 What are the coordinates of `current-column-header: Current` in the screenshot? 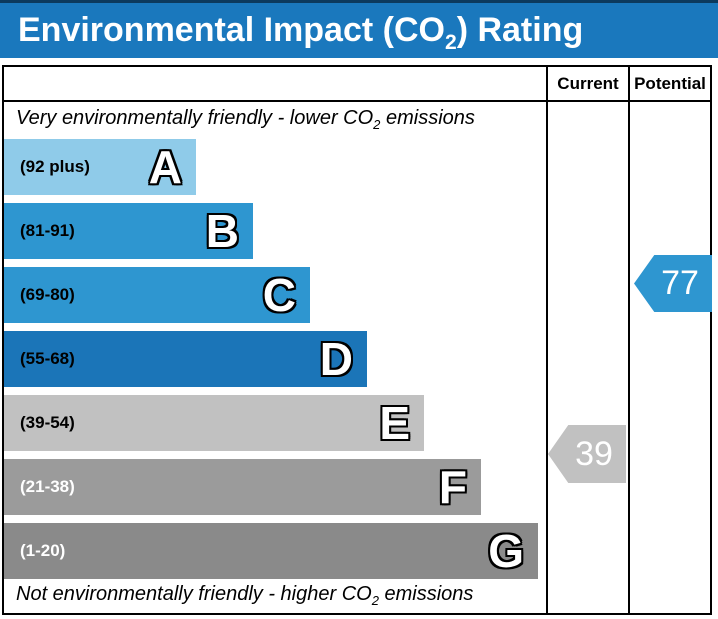 It's located at (588, 83).